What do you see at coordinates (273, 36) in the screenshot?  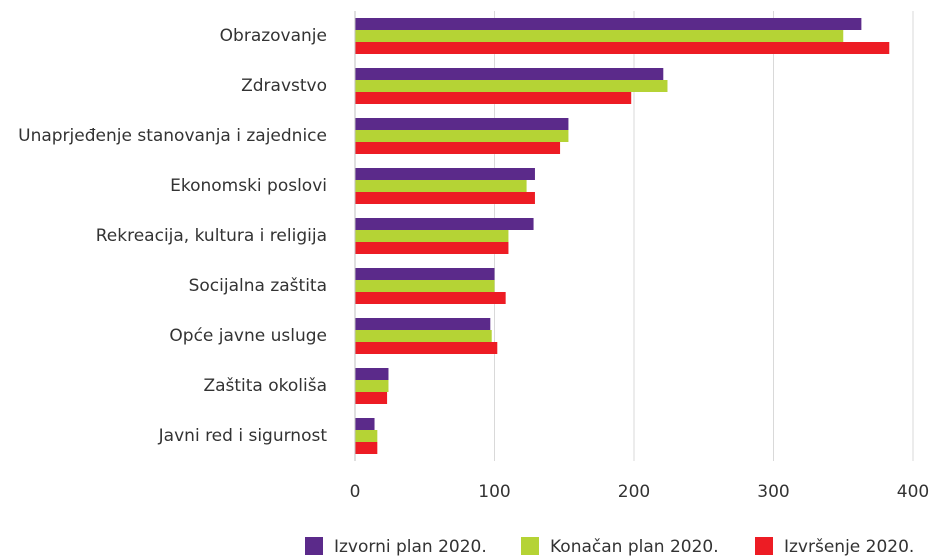 I see `y-tick-label: Obrazovanje` at bounding box center [273, 36].